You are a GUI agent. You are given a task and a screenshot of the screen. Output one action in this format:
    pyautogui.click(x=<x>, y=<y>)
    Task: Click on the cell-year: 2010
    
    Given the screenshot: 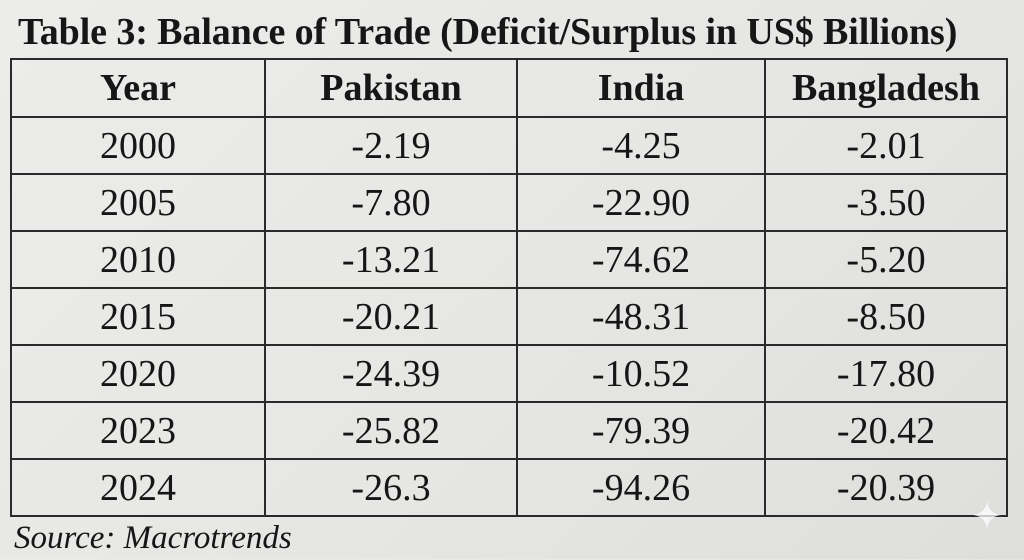 What is the action you would take?
    pyautogui.click(x=138, y=259)
    